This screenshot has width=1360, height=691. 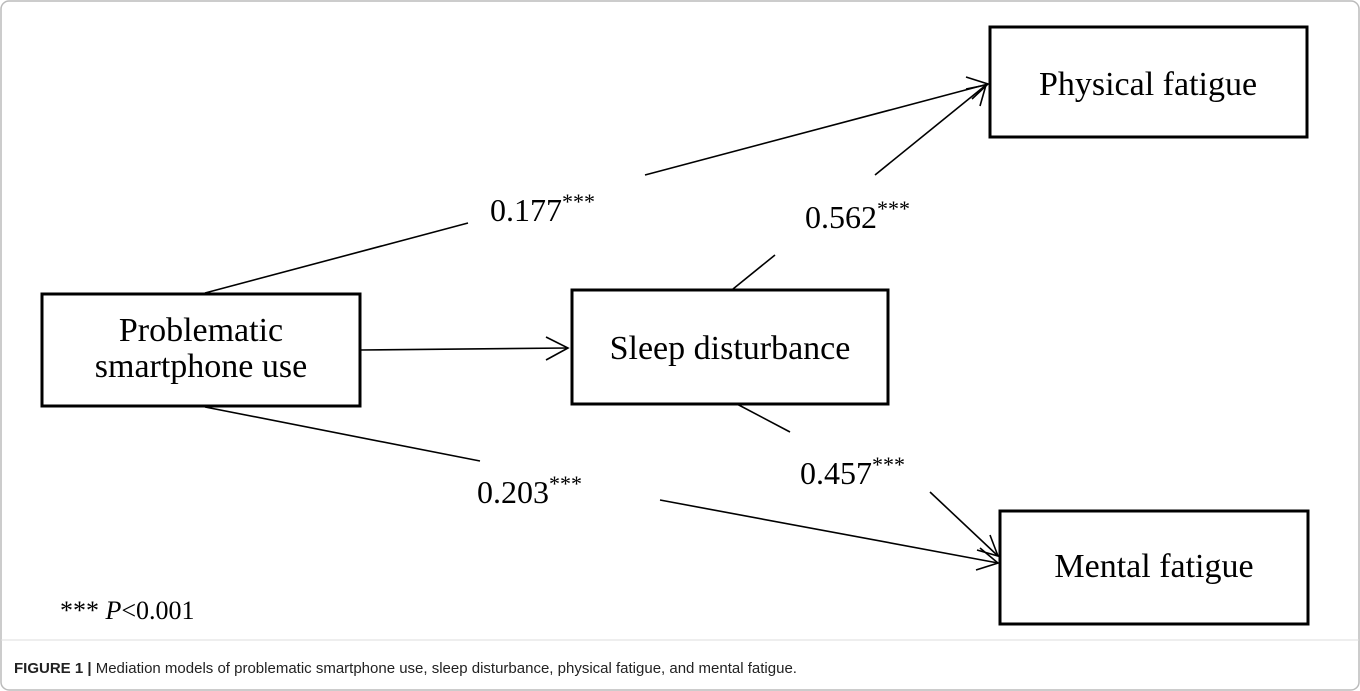 I want to click on significance-note: *** P<0.001, so click(x=127, y=610).